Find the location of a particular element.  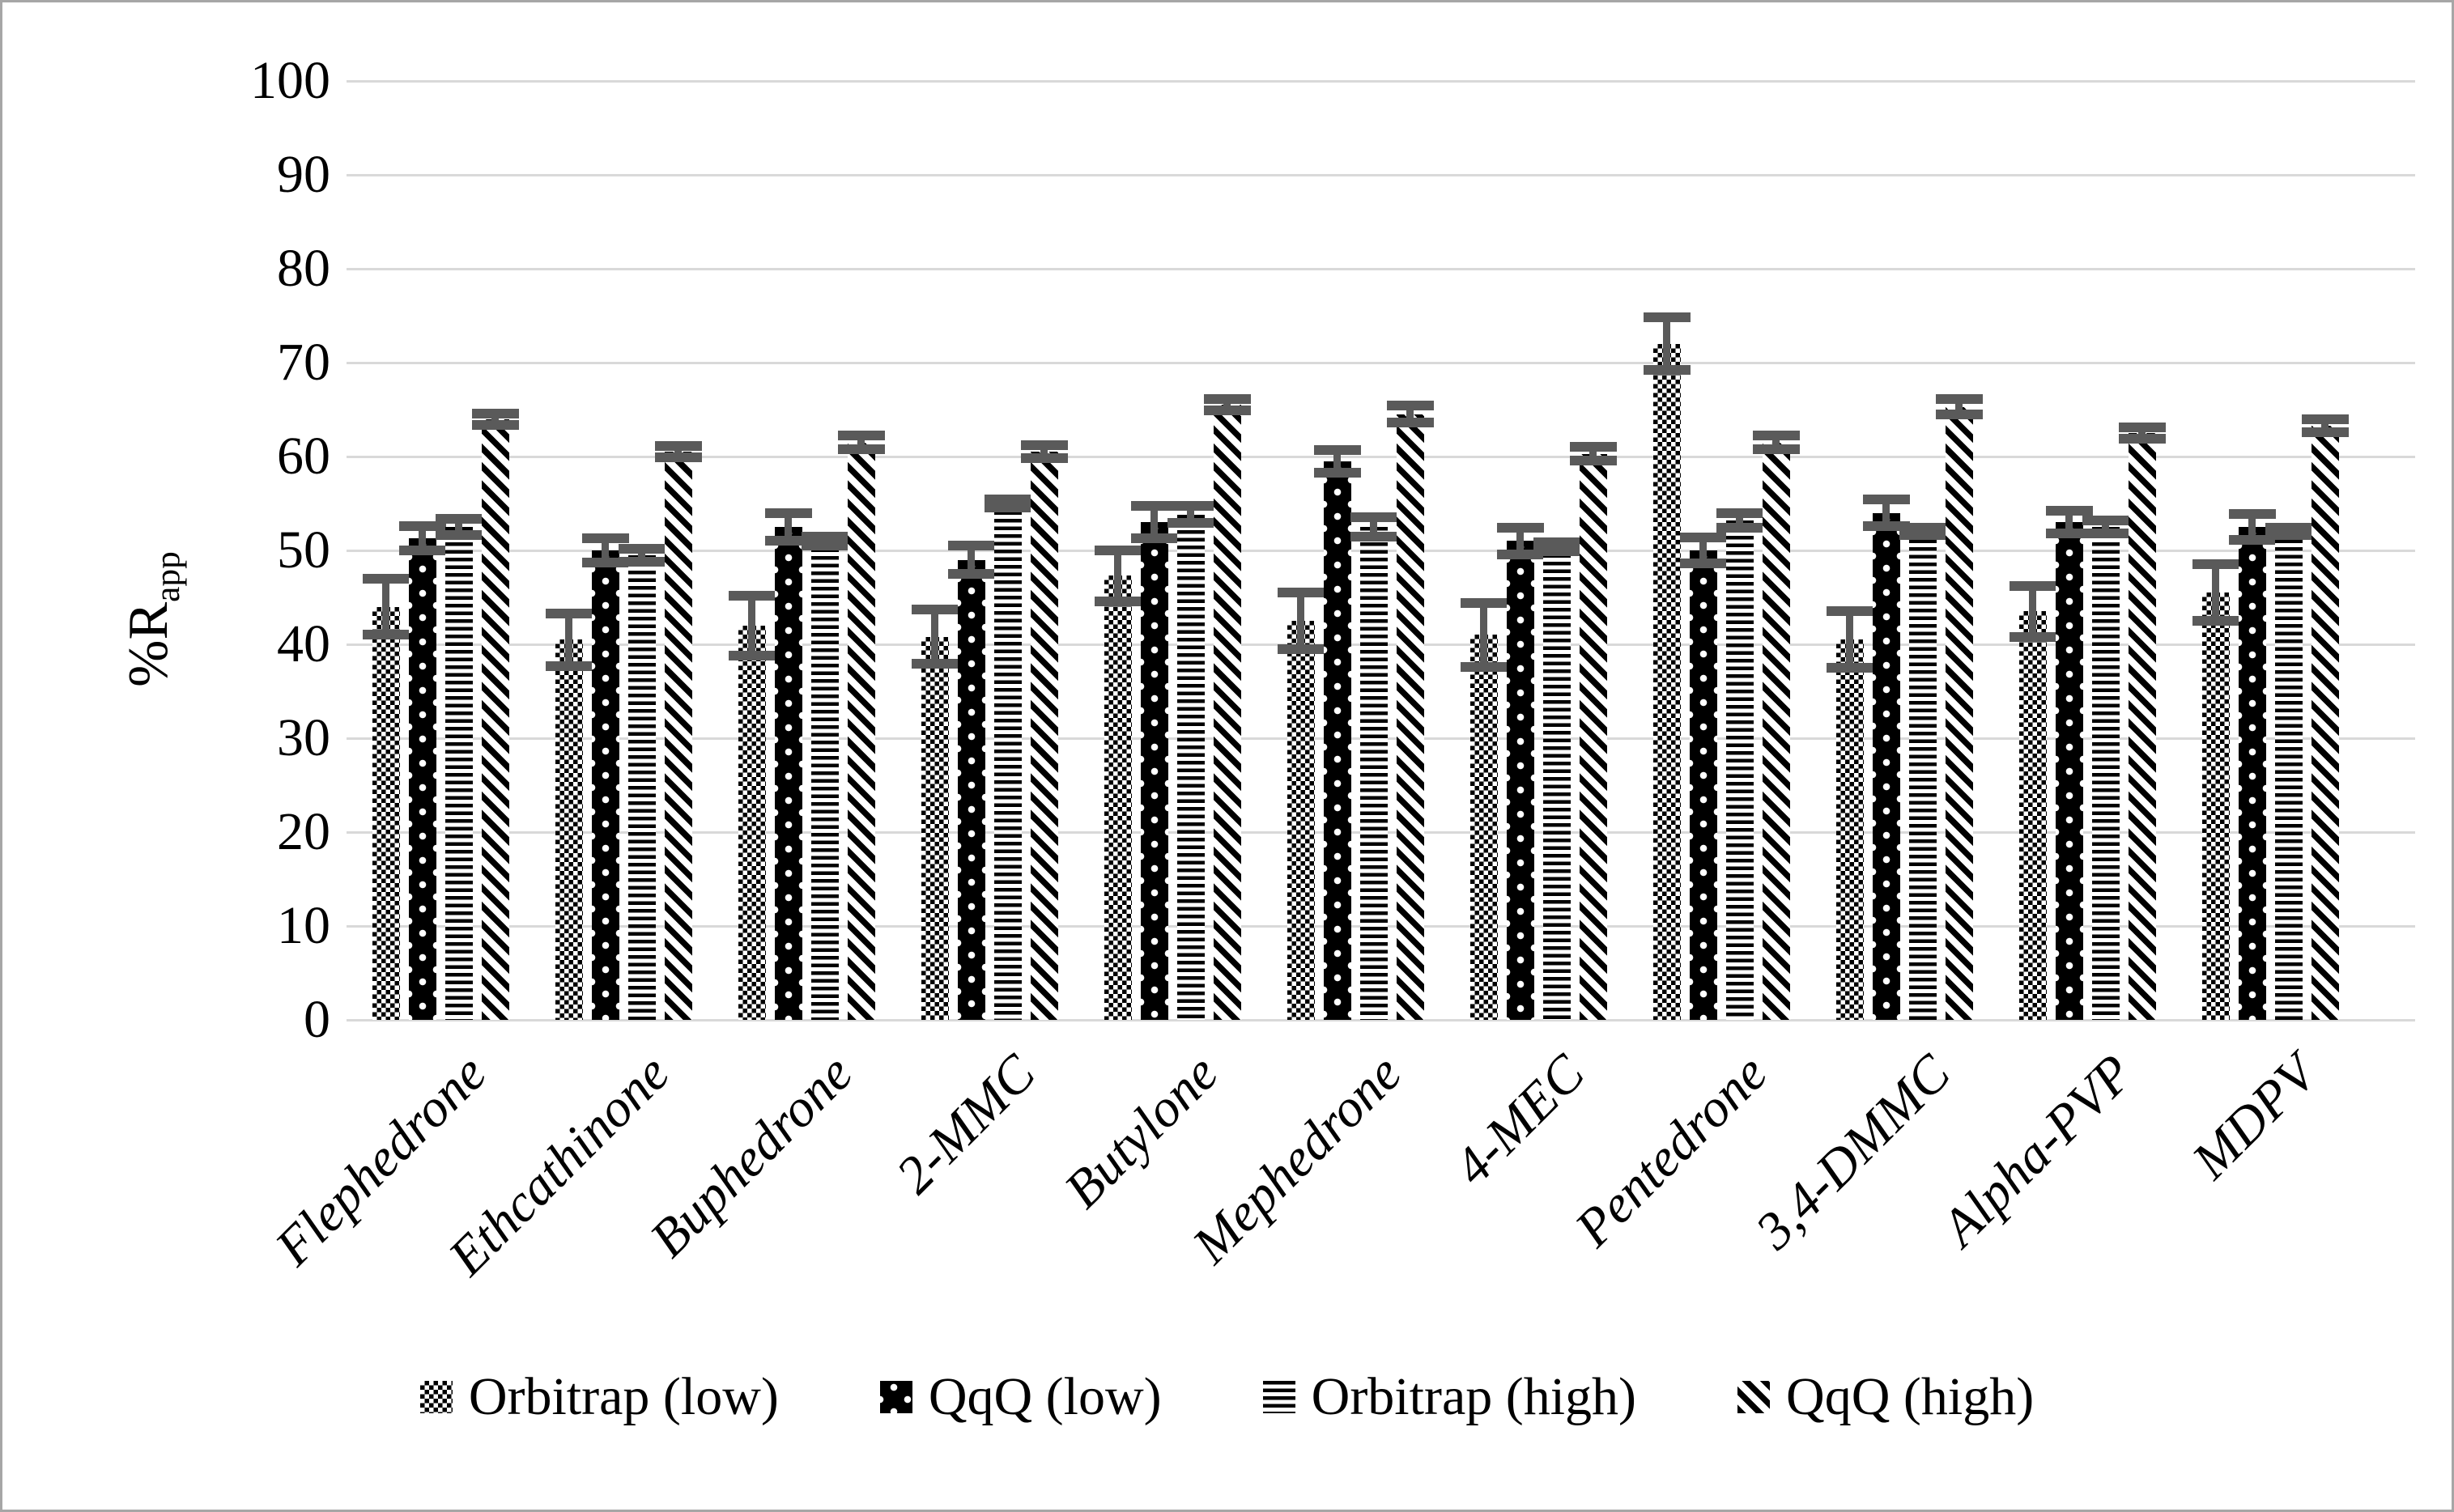

bar-orbitrap-low--3,4-DMMC is located at coordinates (1849, 829).